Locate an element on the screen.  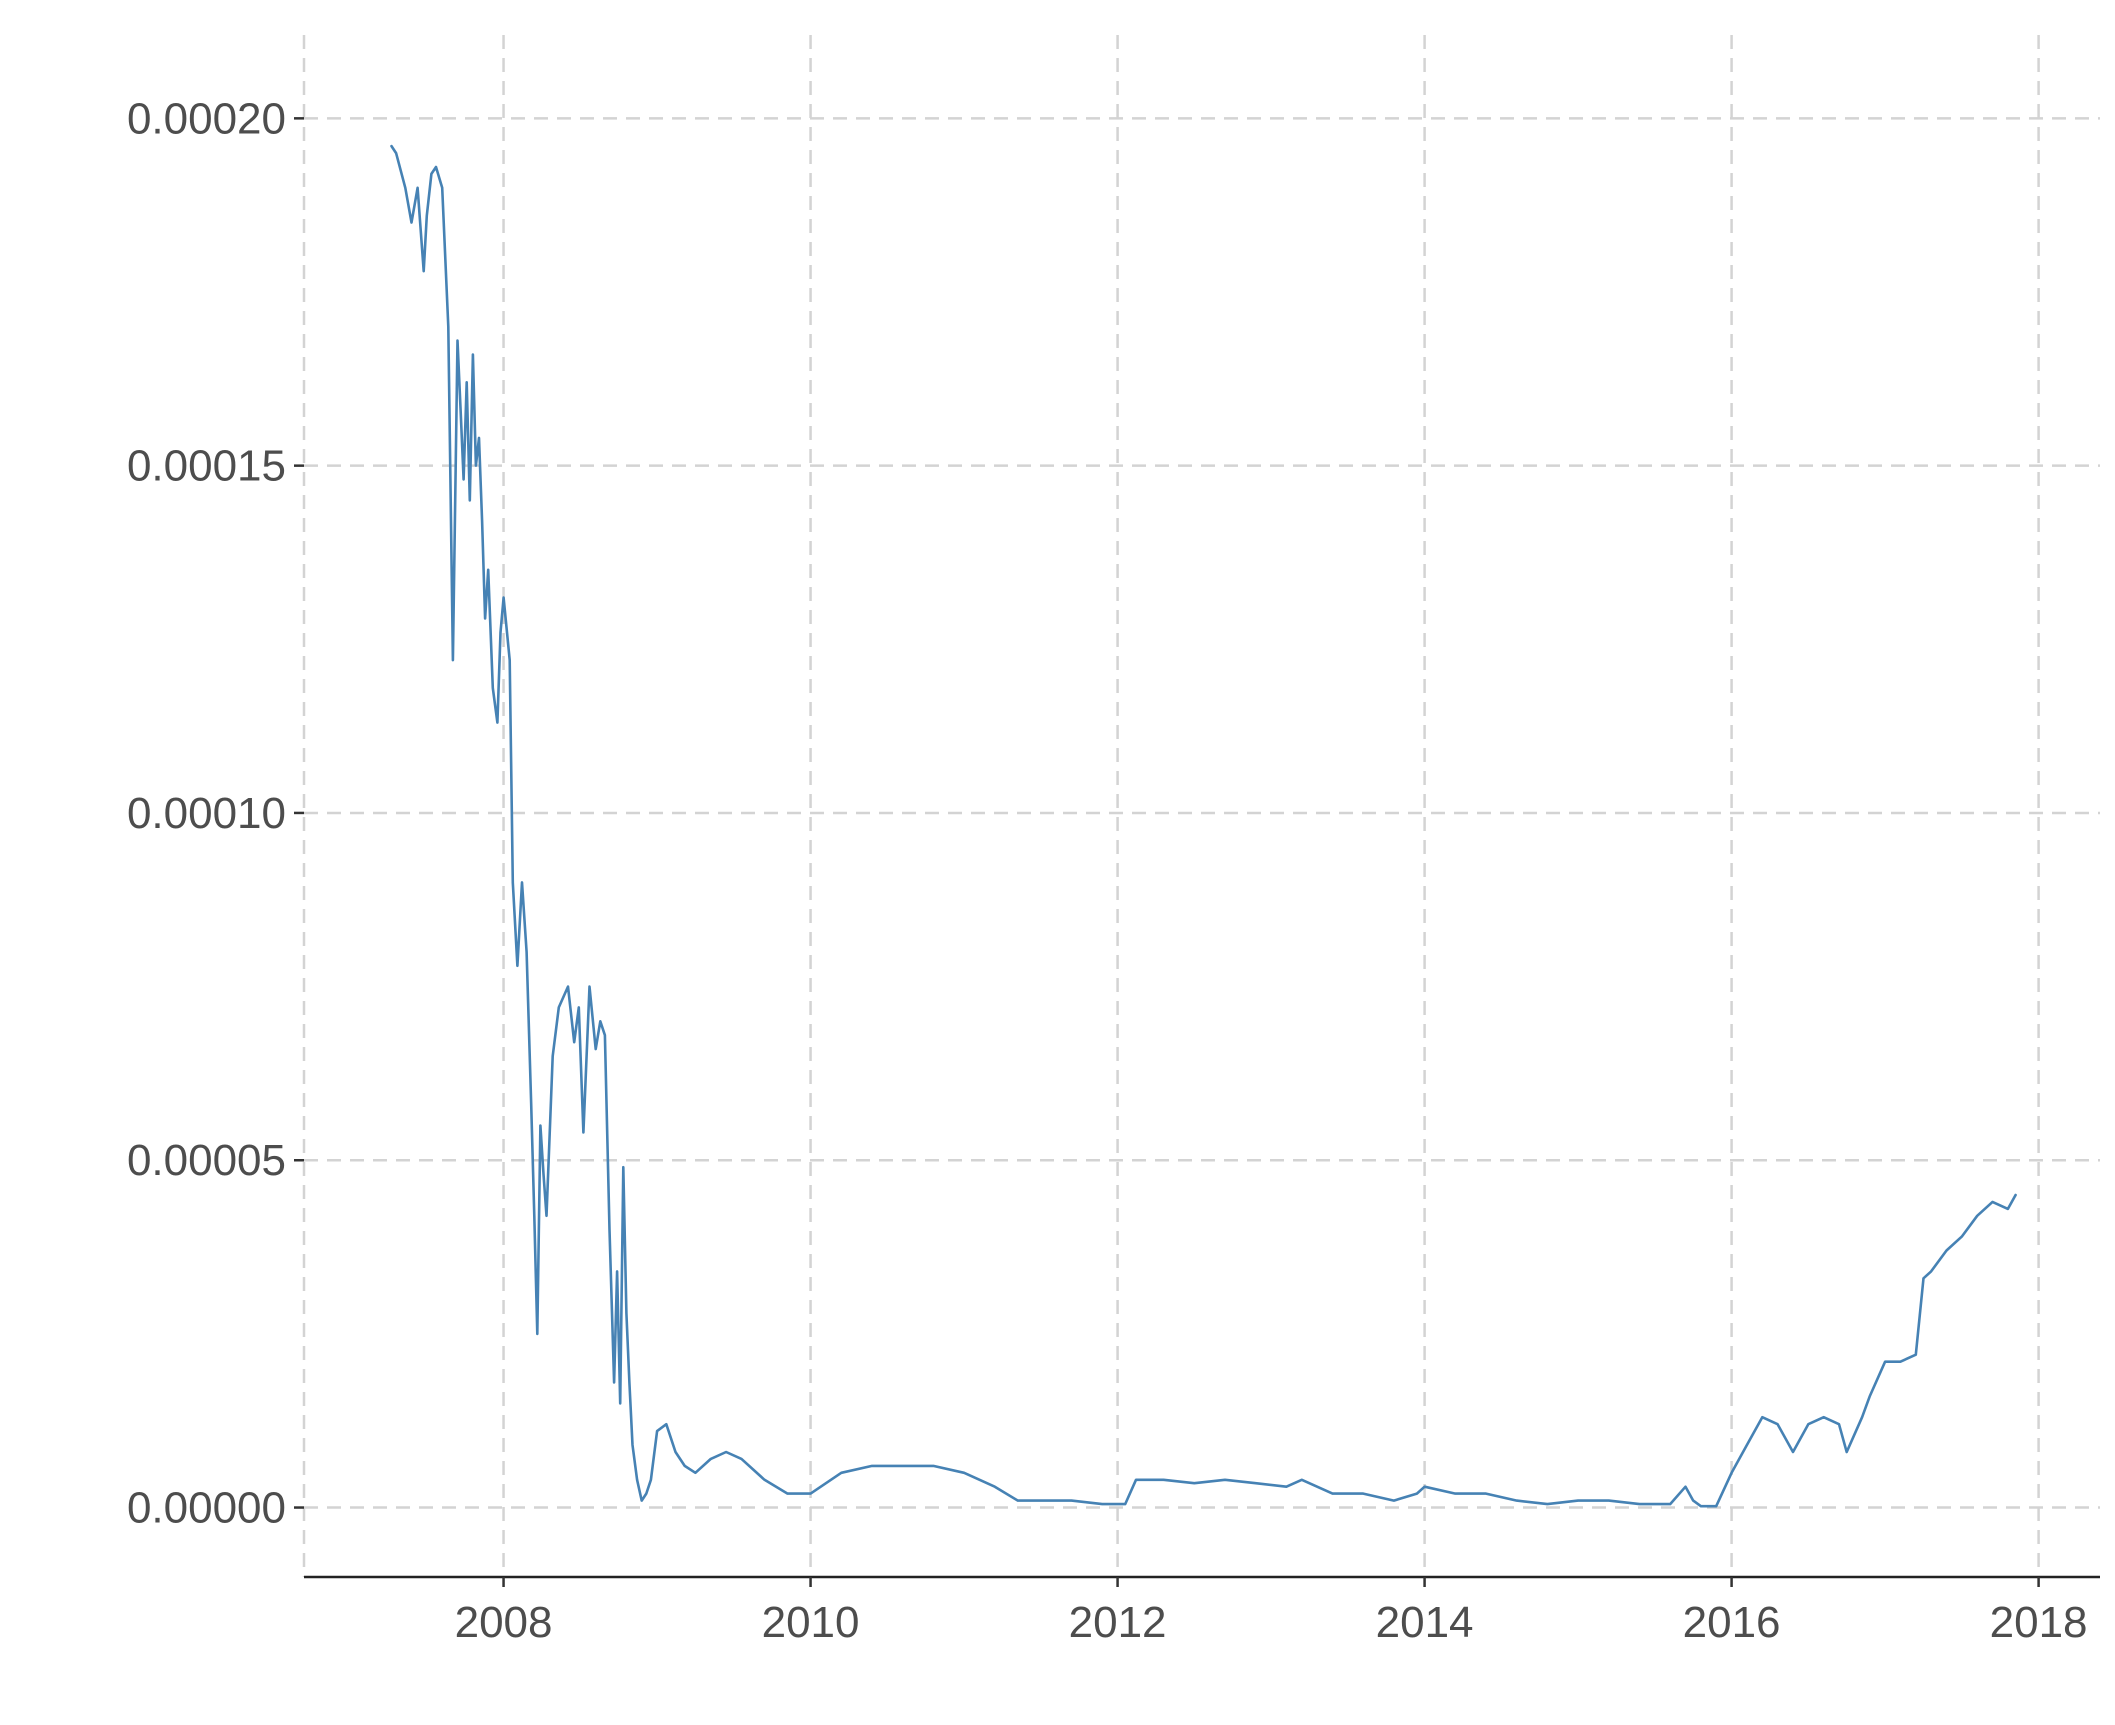
x-tick-label: 2016 is located at coordinates (1732, 1622).